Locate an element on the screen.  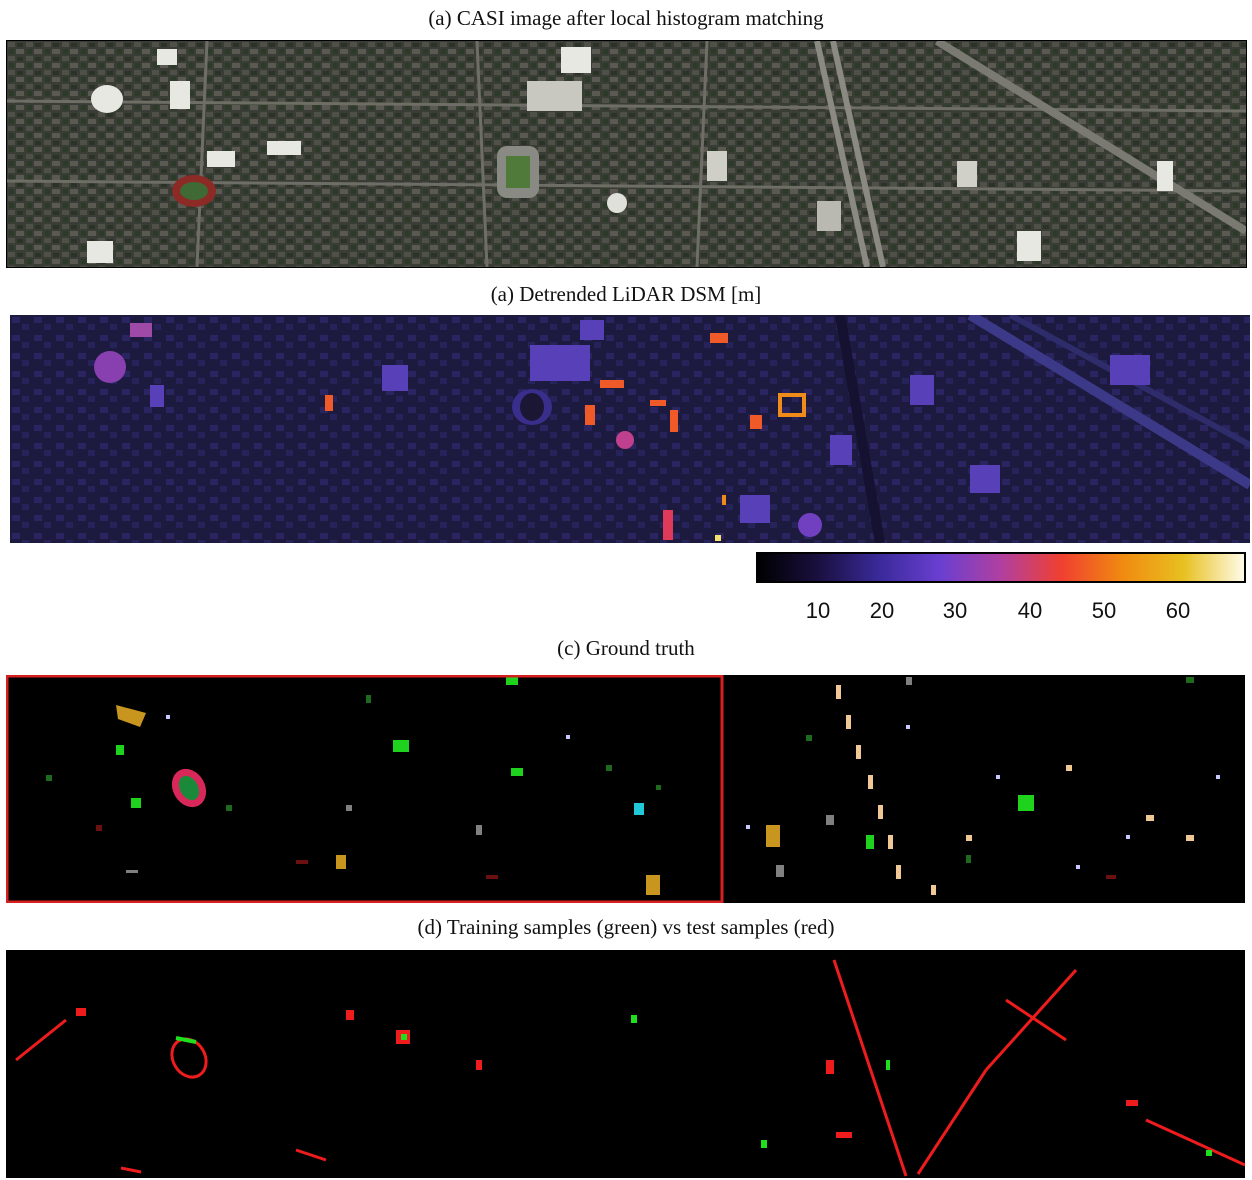
colorbar-tick-30: 30 is located at coordinates (955, 610).